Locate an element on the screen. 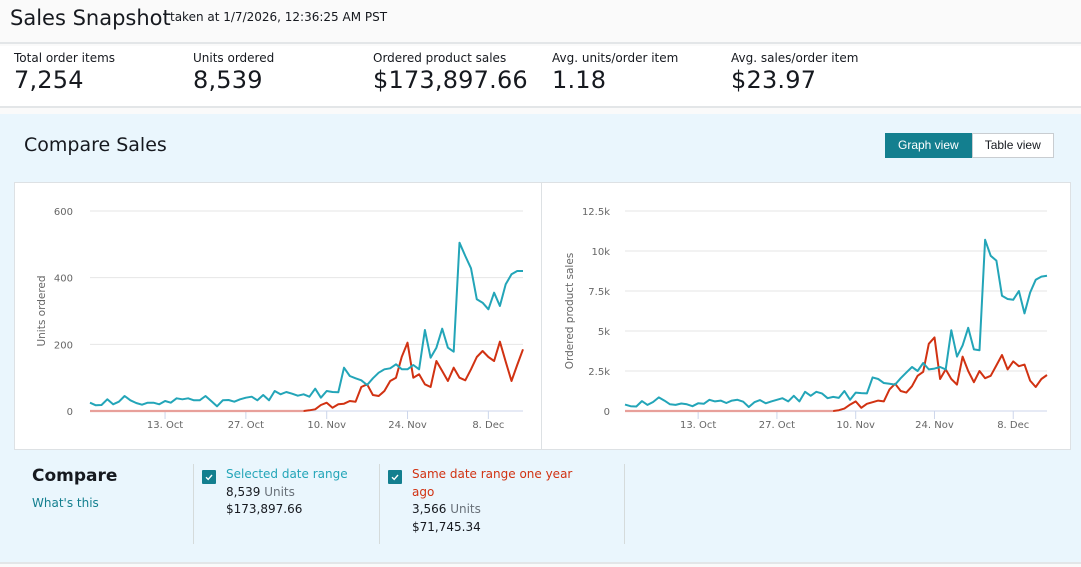 This screenshot has width=1081, height=567. metric-label: Avg. sales/order item is located at coordinates (795, 58).